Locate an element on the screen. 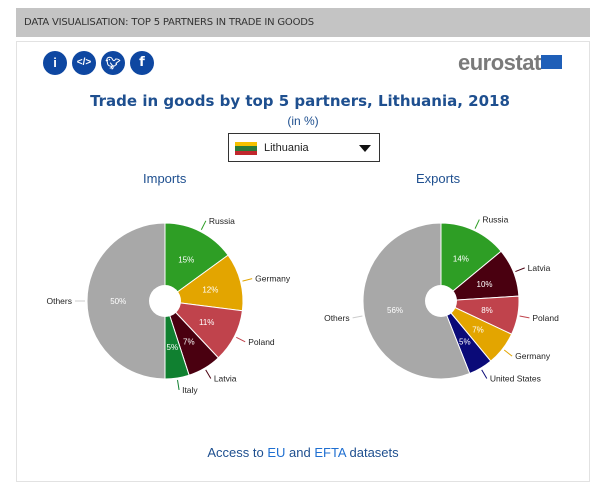  twitter-icon: 🐦︎ is located at coordinates (113, 63).